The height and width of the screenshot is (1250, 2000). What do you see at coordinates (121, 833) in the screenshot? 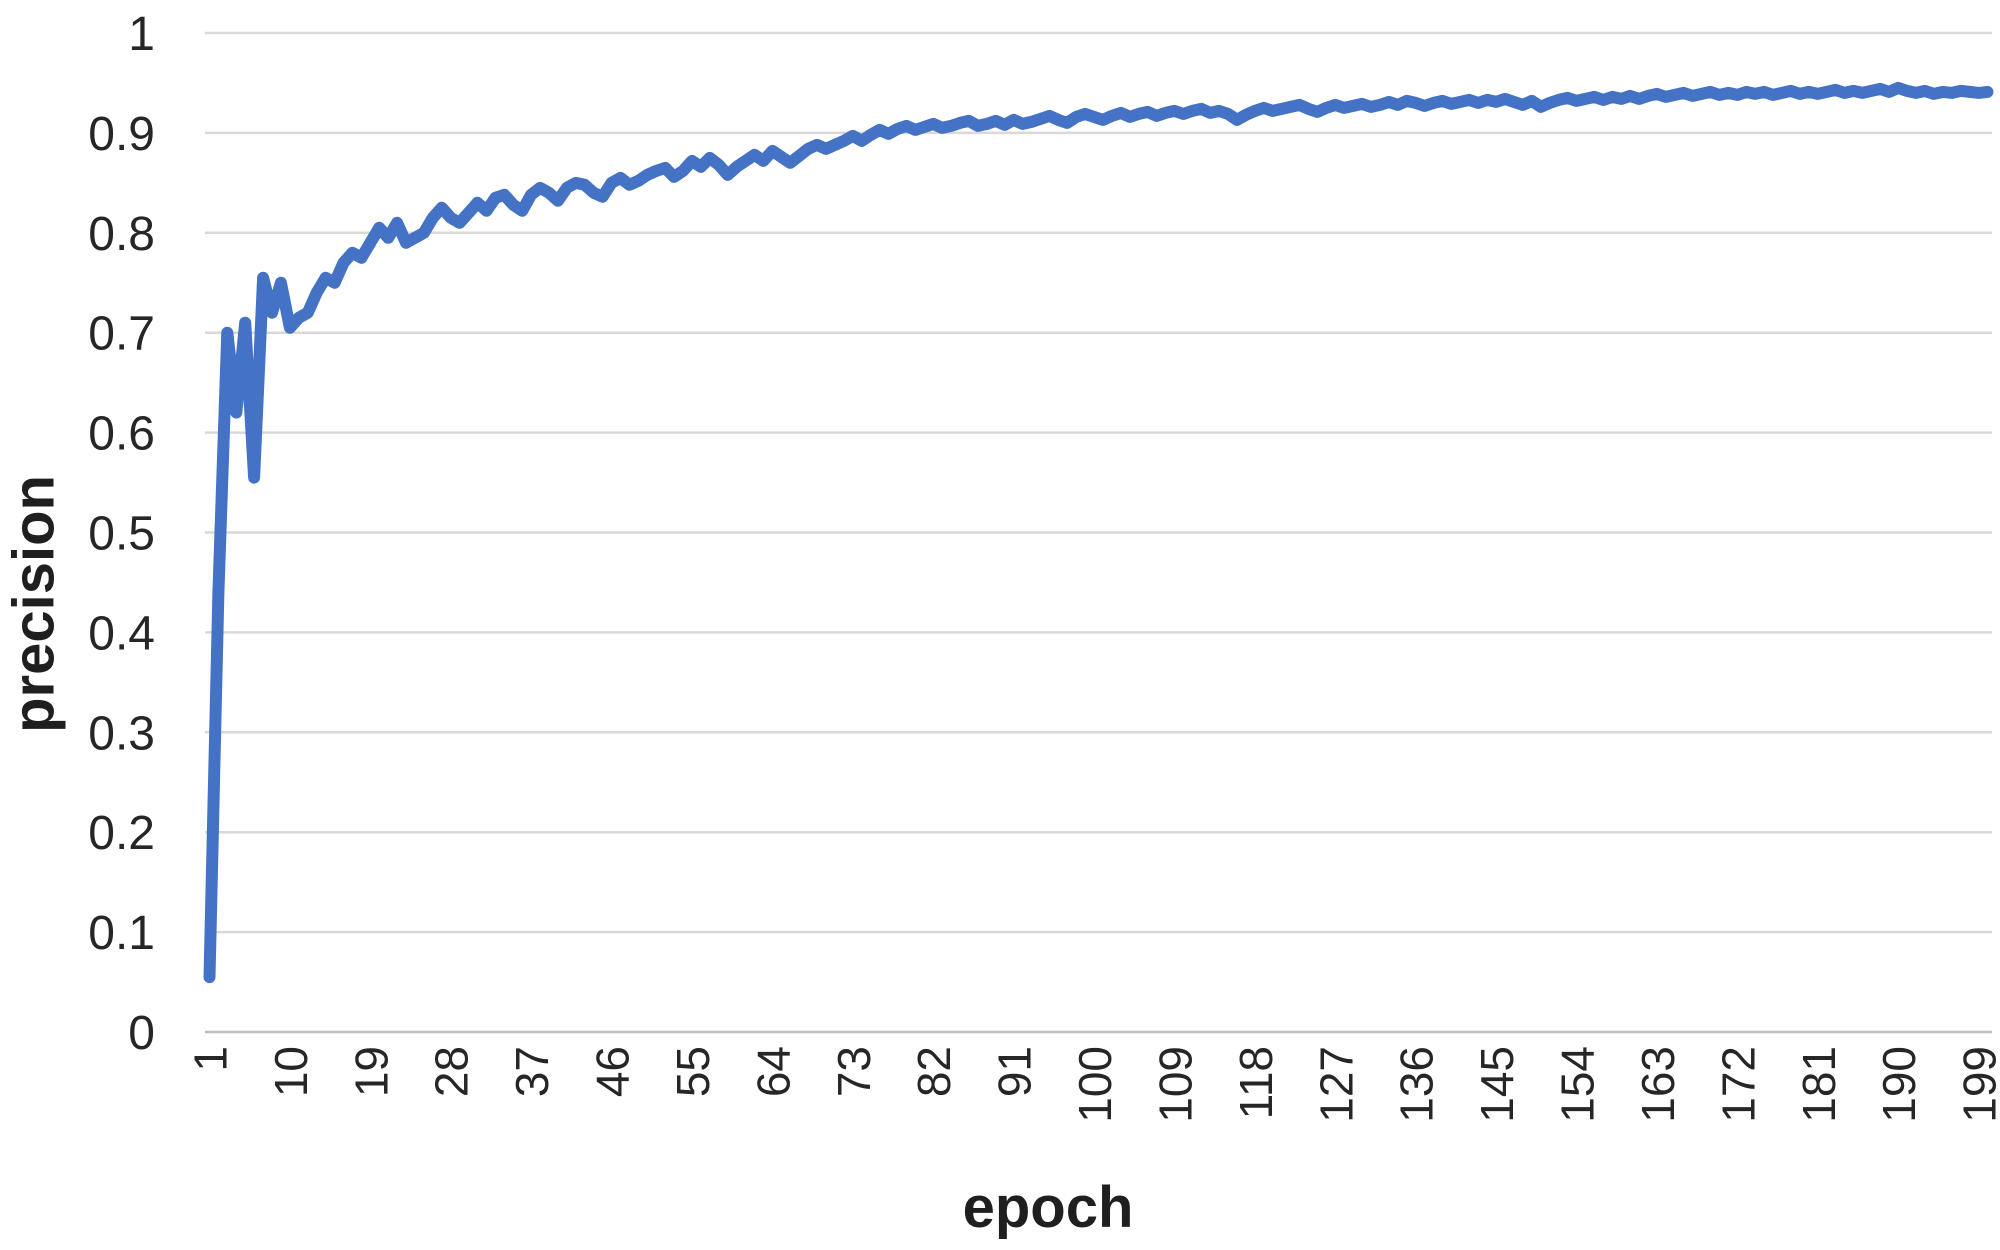
I see `y-tick-label: 0.2` at bounding box center [121, 833].